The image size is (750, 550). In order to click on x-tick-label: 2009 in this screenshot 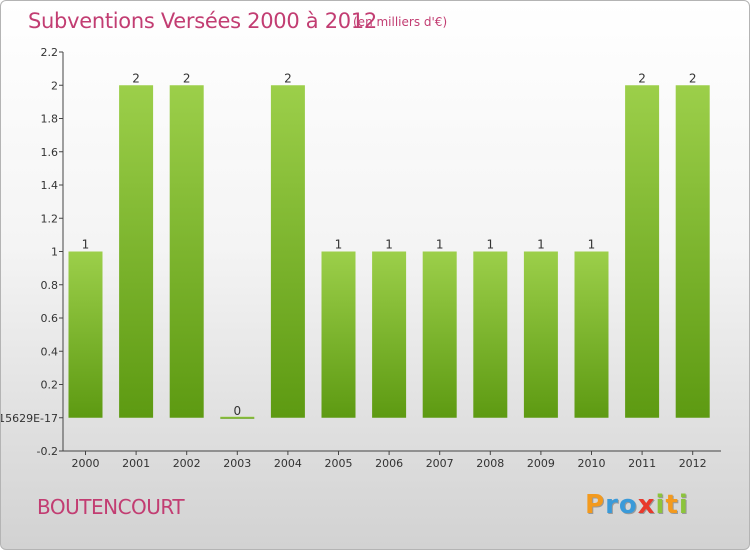, I will do `click(541, 463)`.